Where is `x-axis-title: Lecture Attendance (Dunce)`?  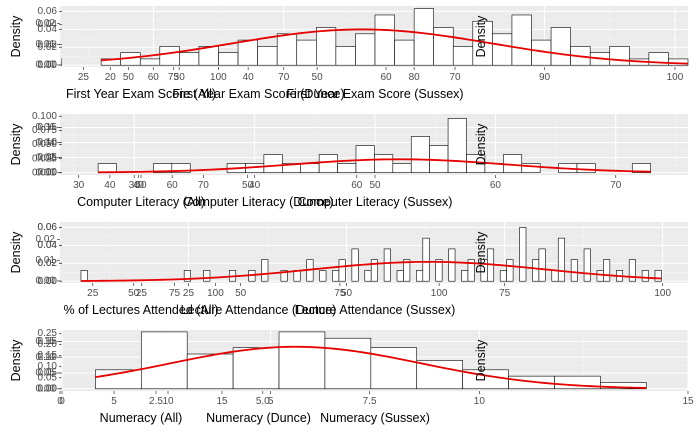
x-axis-title: Lecture Attendance (Dunce) is located at coordinates (259, 310).